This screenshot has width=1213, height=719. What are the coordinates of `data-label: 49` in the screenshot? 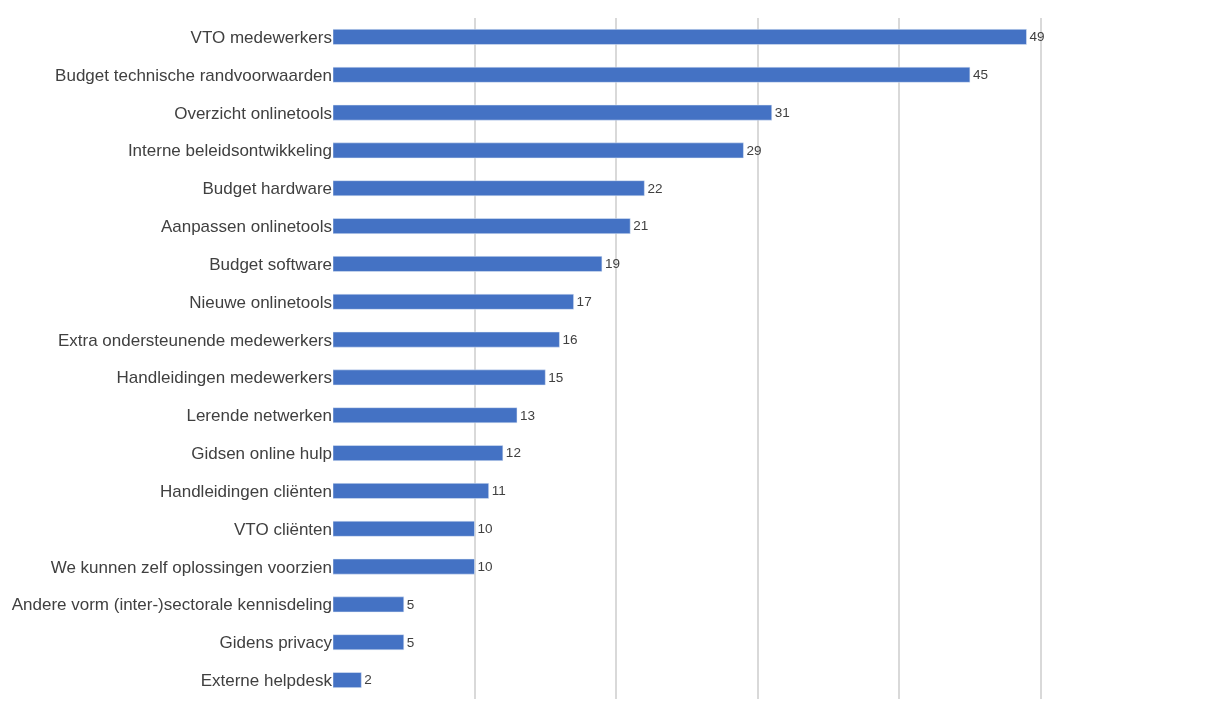 It's located at (1037, 37).